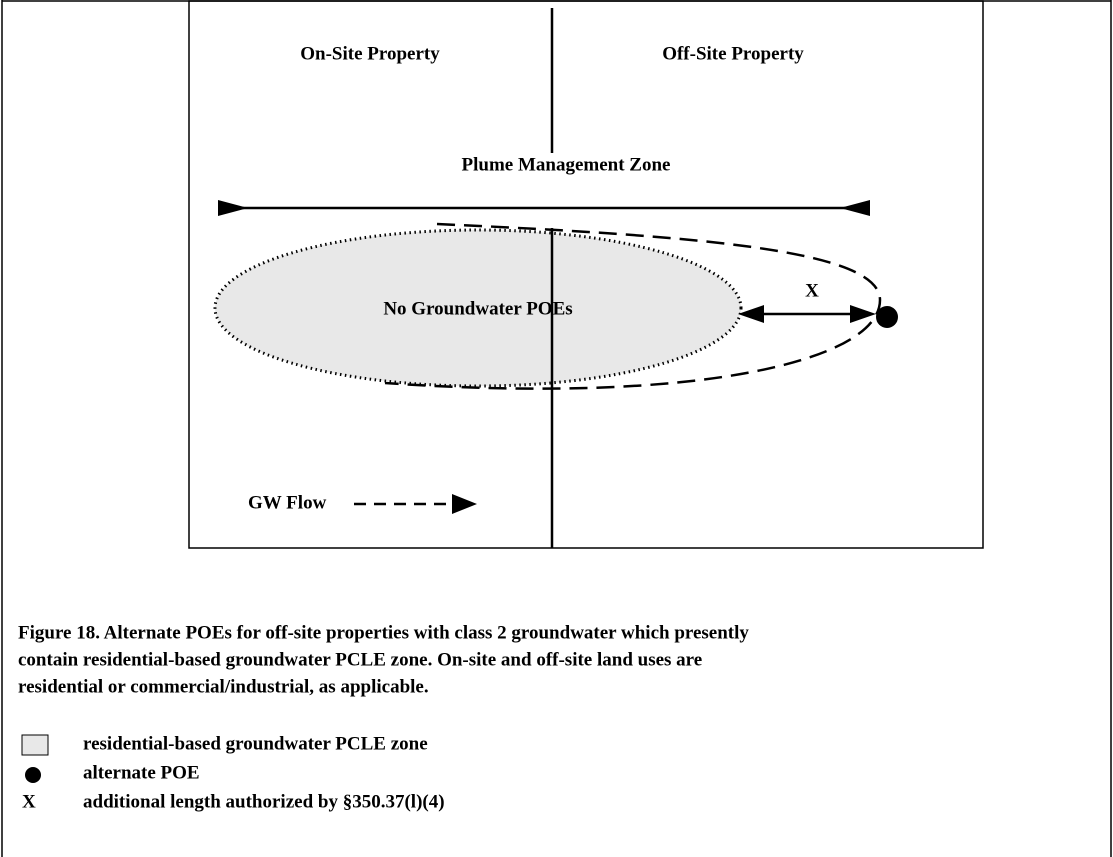  What do you see at coordinates (370, 53) in the screenshot?
I see `region-label: On-Site Property` at bounding box center [370, 53].